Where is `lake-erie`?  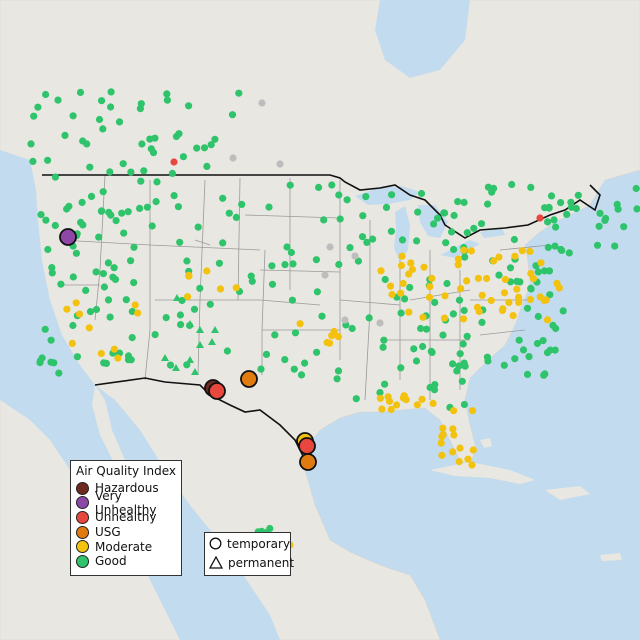
lake-erie is located at coordinates (460, 249).